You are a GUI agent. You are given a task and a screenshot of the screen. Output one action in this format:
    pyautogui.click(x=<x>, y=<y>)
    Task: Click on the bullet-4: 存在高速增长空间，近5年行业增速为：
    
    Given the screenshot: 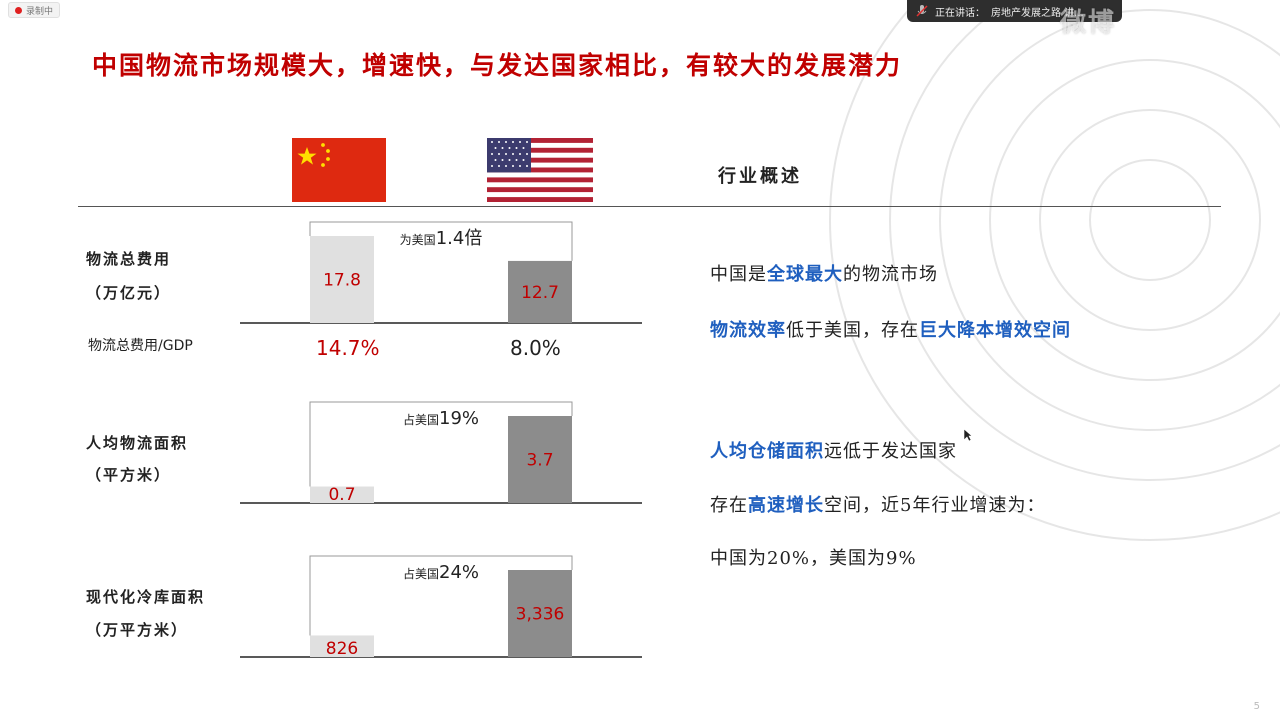 What is the action you would take?
    pyautogui.click(x=877, y=504)
    